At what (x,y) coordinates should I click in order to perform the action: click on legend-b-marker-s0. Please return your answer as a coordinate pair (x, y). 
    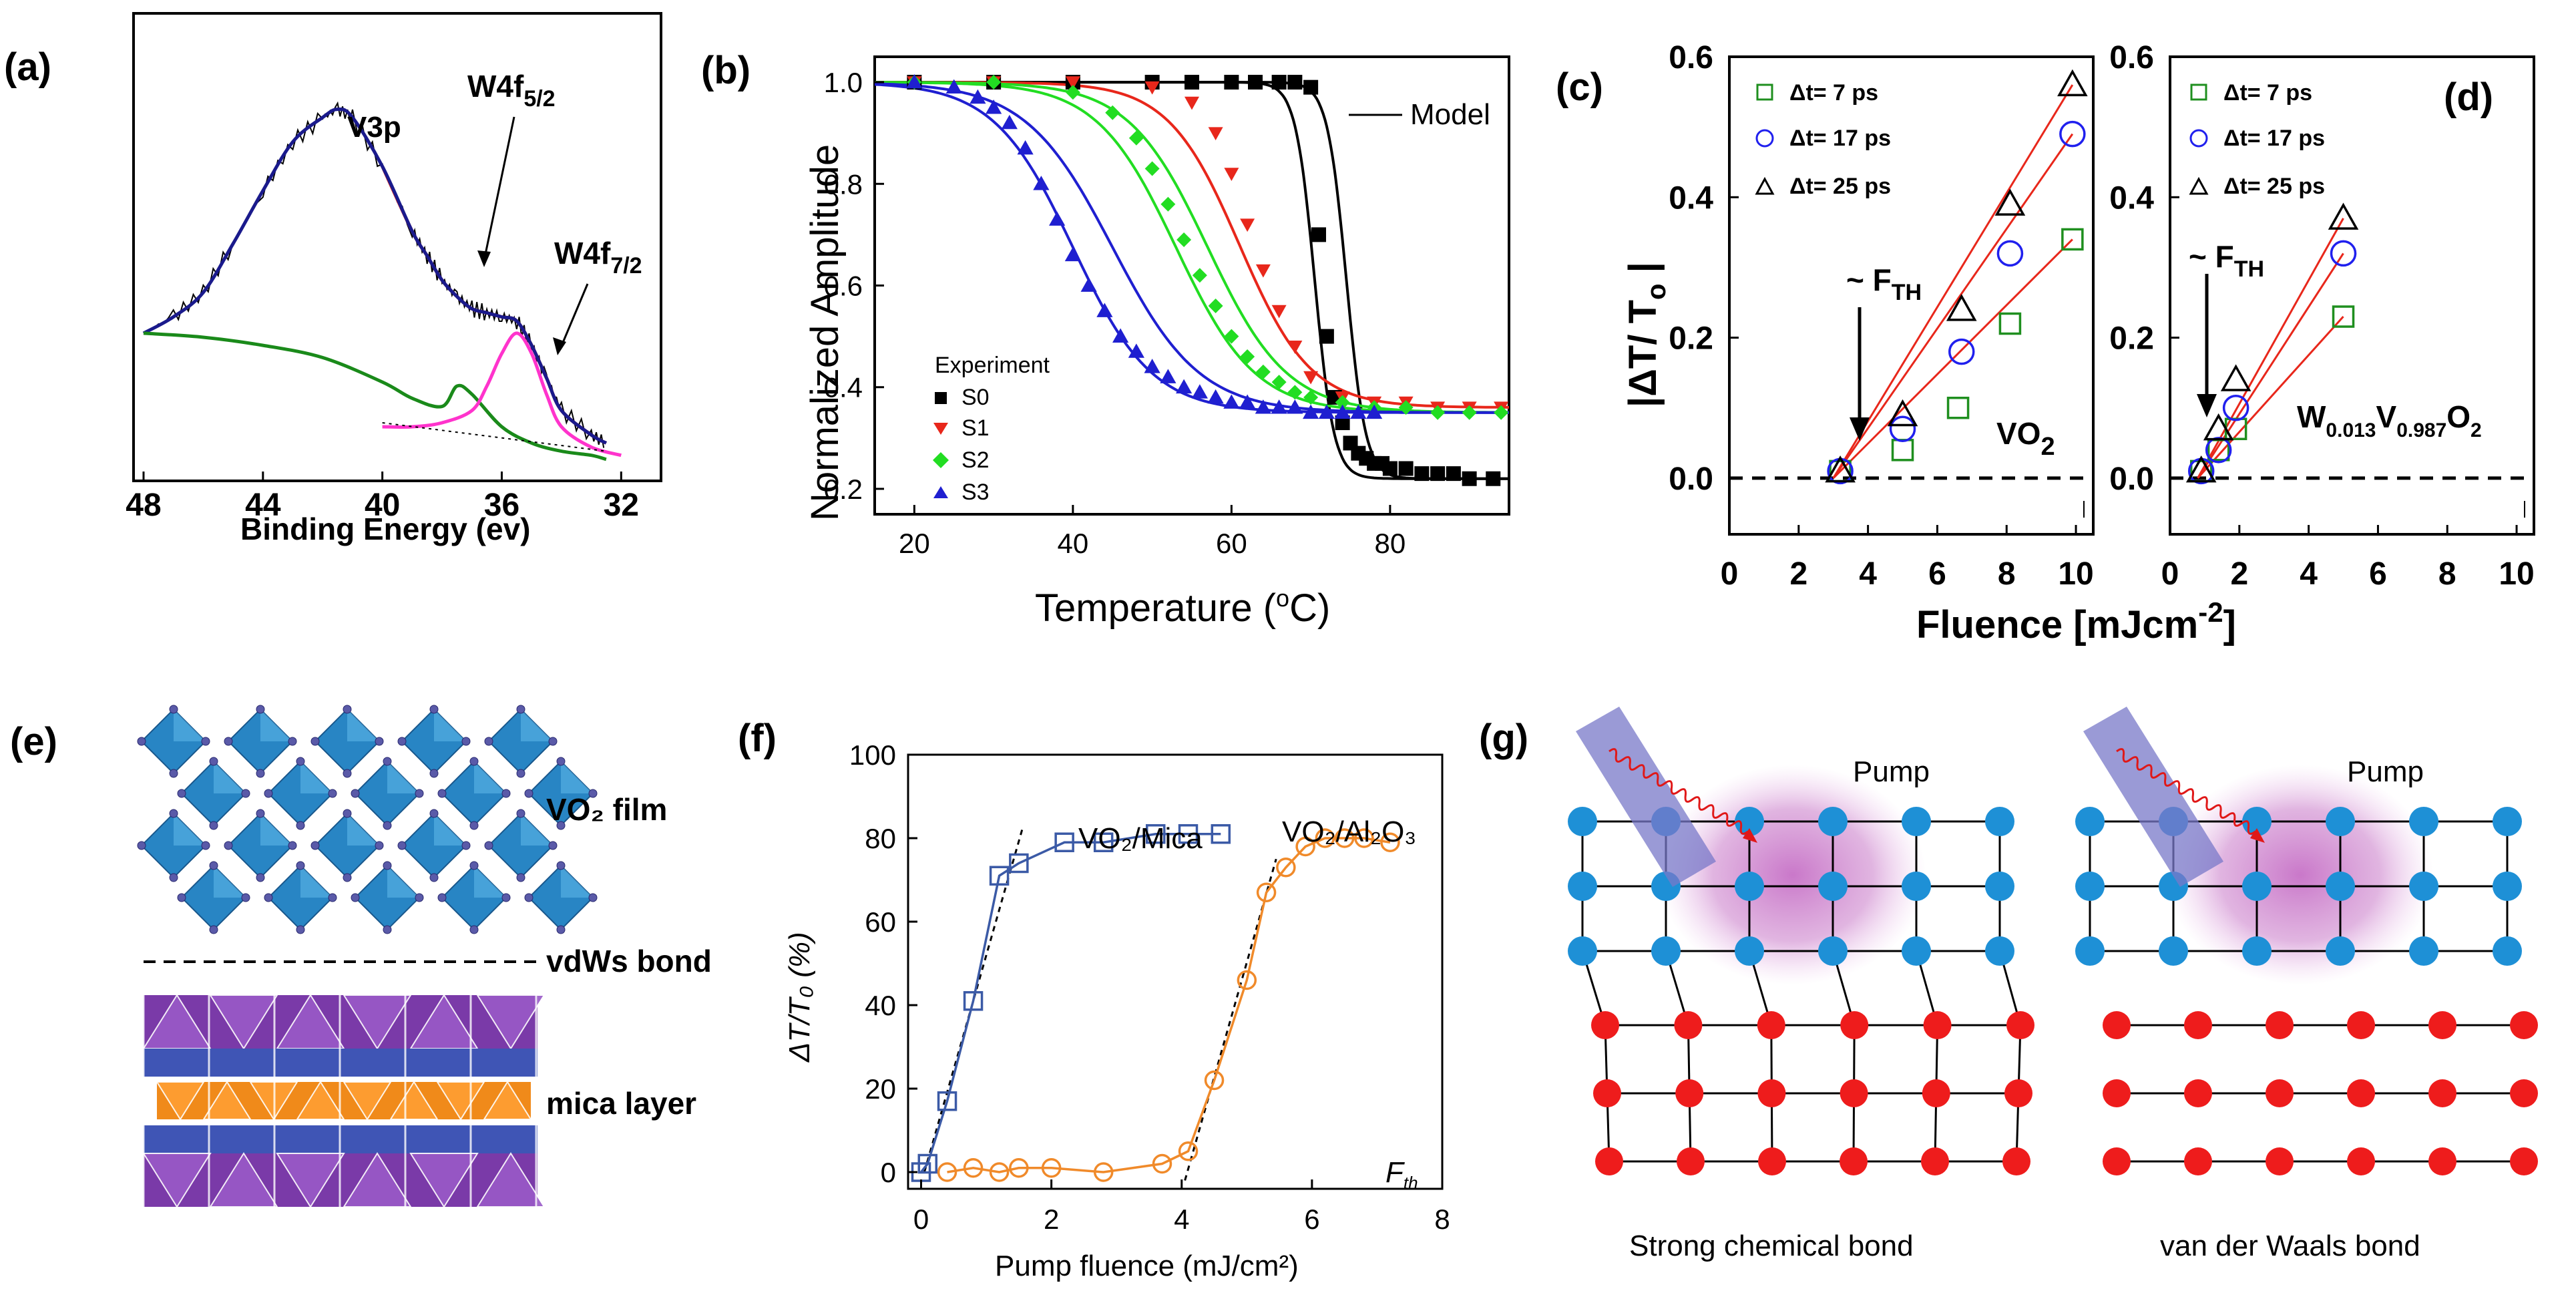
    Looking at the image, I should click on (941, 398).